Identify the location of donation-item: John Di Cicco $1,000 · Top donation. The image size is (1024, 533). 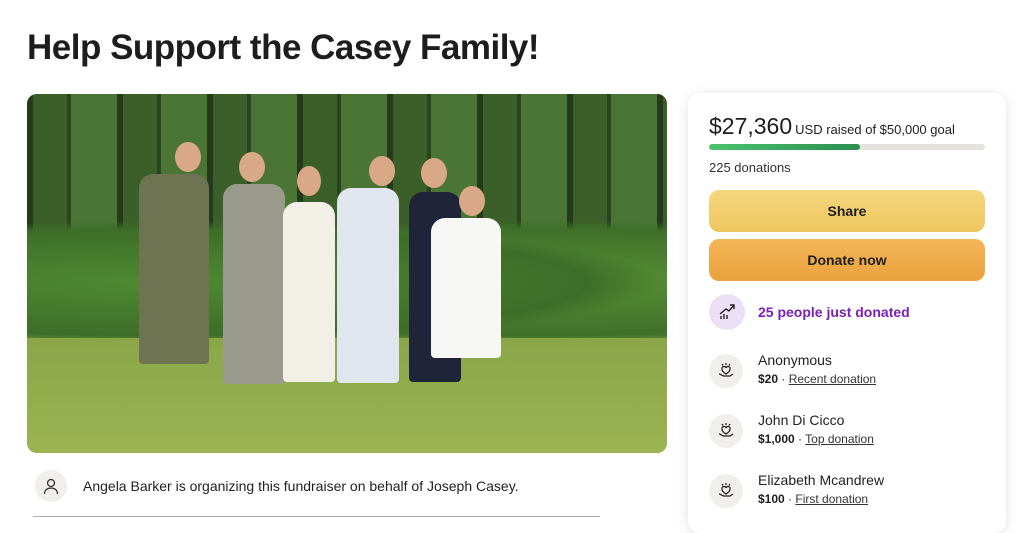
(791, 430).